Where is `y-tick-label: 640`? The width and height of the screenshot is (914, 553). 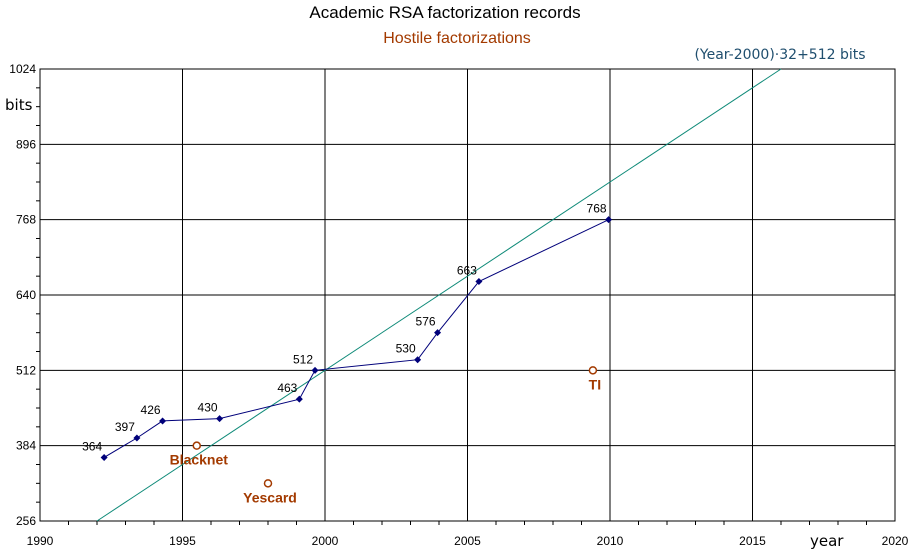 y-tick-label: 640 is located at coordinates (26, 295).